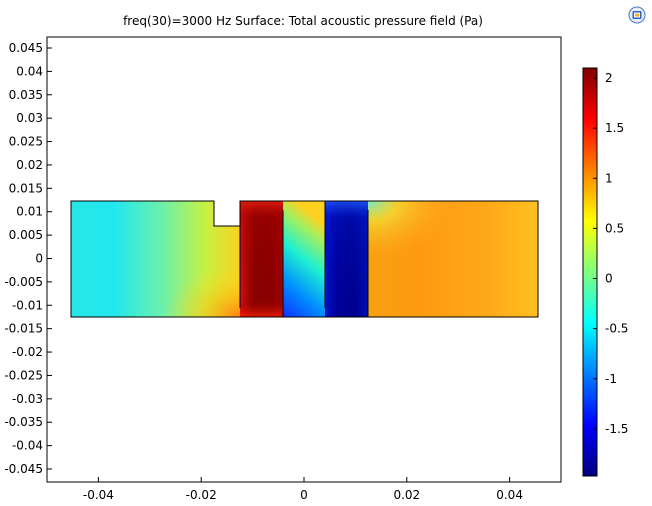 The image size is (652, 506). I want to click on y-tick-label: -0.01, so click(27, 305).